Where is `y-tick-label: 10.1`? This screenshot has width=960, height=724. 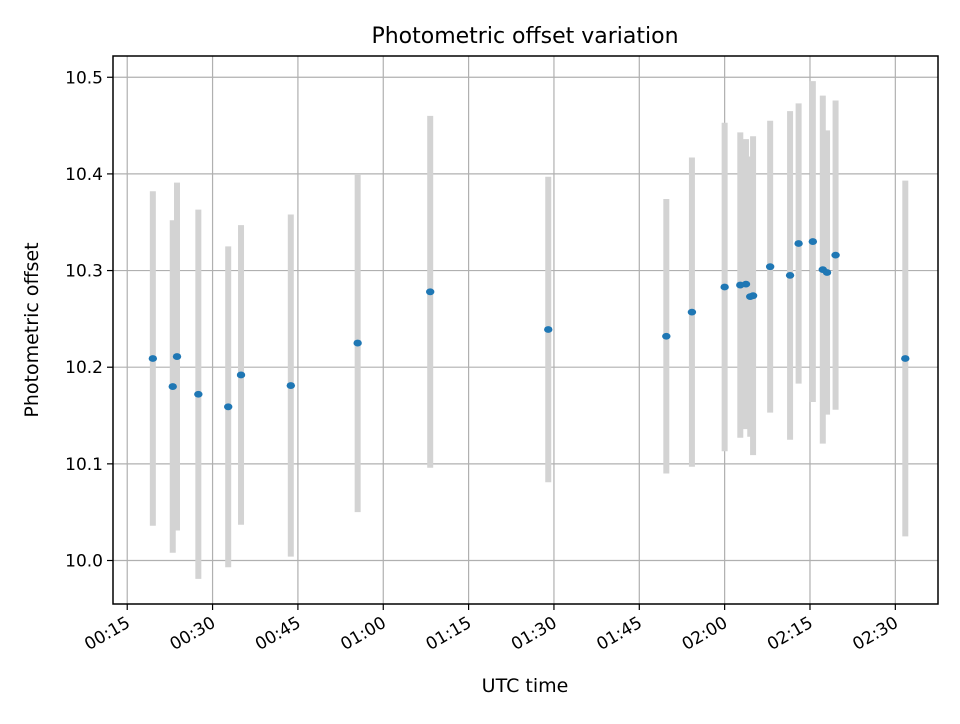
y-tick-label: 10.1 is located at coordinates (84, 465).